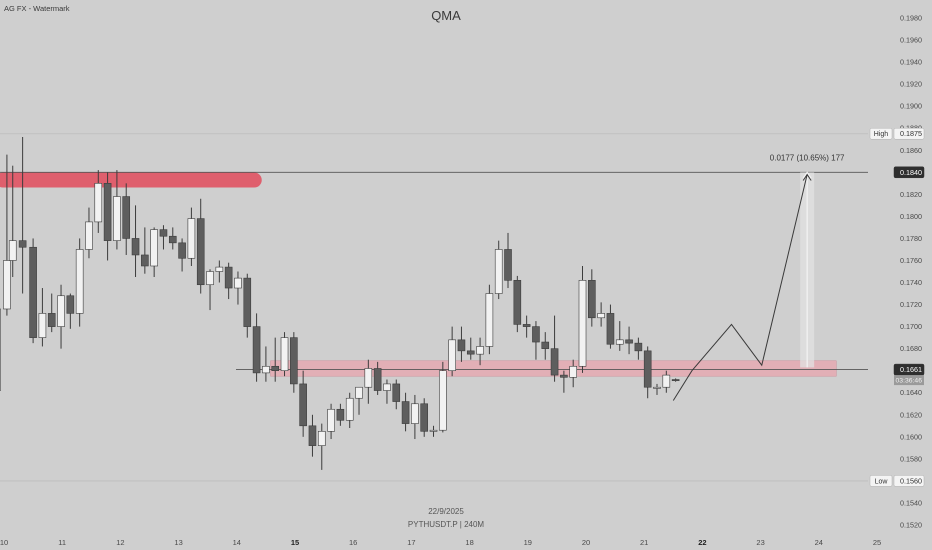  I want to click on x-tick-label: 22, so click(702, 542).